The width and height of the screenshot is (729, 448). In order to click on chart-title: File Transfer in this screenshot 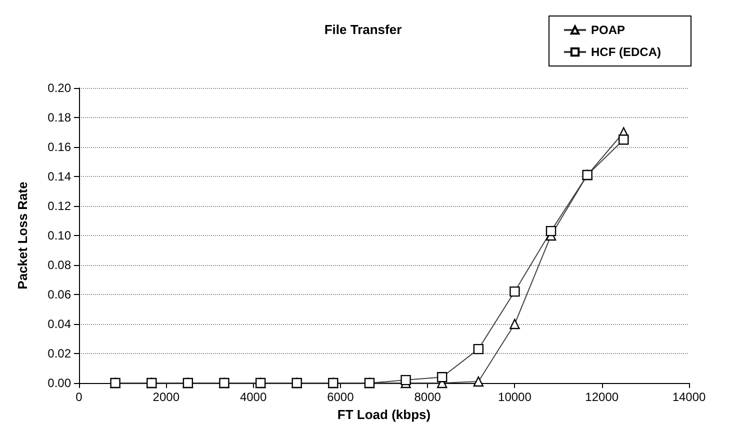, I will do `click(363, 29)`.